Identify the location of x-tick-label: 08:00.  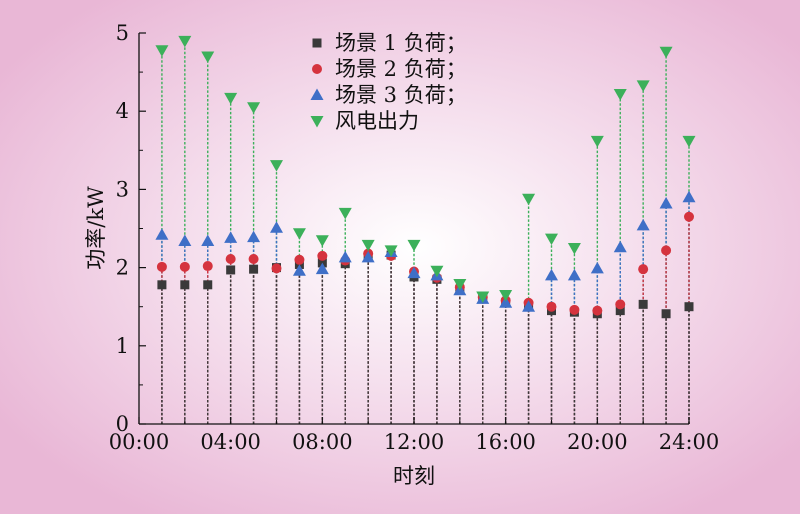
(322, 442).